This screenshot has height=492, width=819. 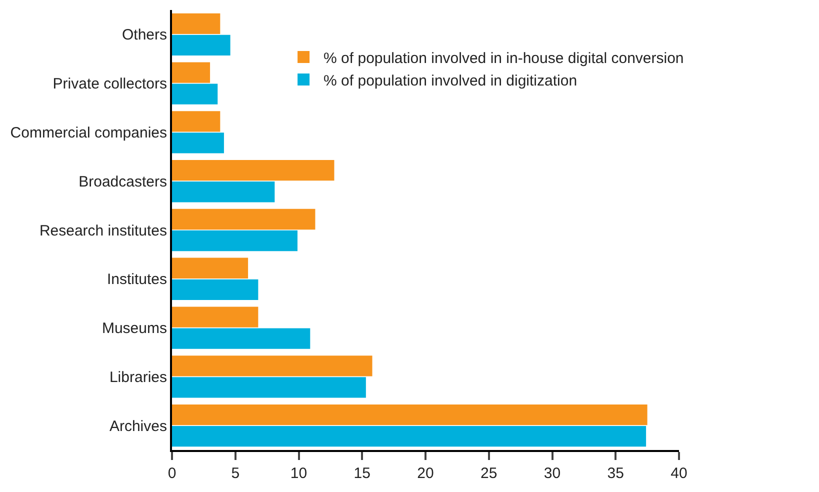 I want to click on y-tick-label: Museums, so click(x=134, y=329).